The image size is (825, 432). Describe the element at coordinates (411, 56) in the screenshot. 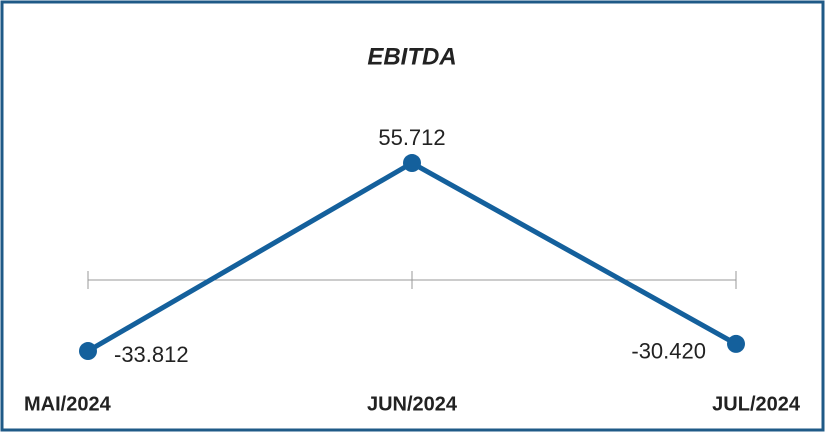

I see `chart-title: EBITDA` at that location.